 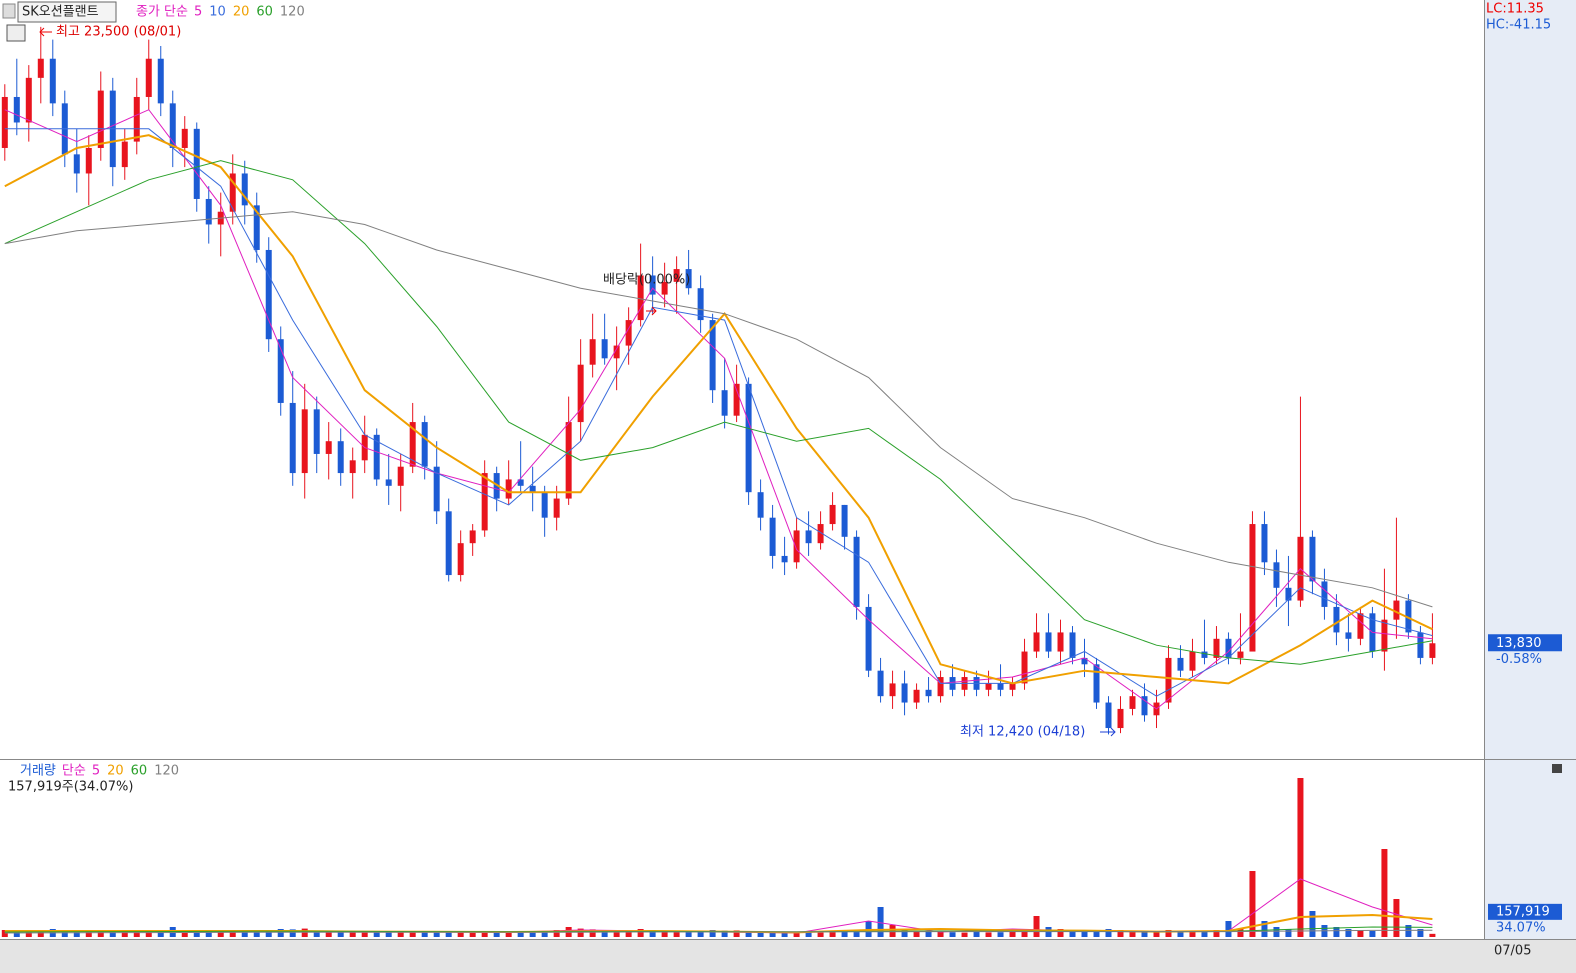 What do you see at coordinates (67, 12) in the screenshot?
I see `title-box` at bounding box center [67, 12].